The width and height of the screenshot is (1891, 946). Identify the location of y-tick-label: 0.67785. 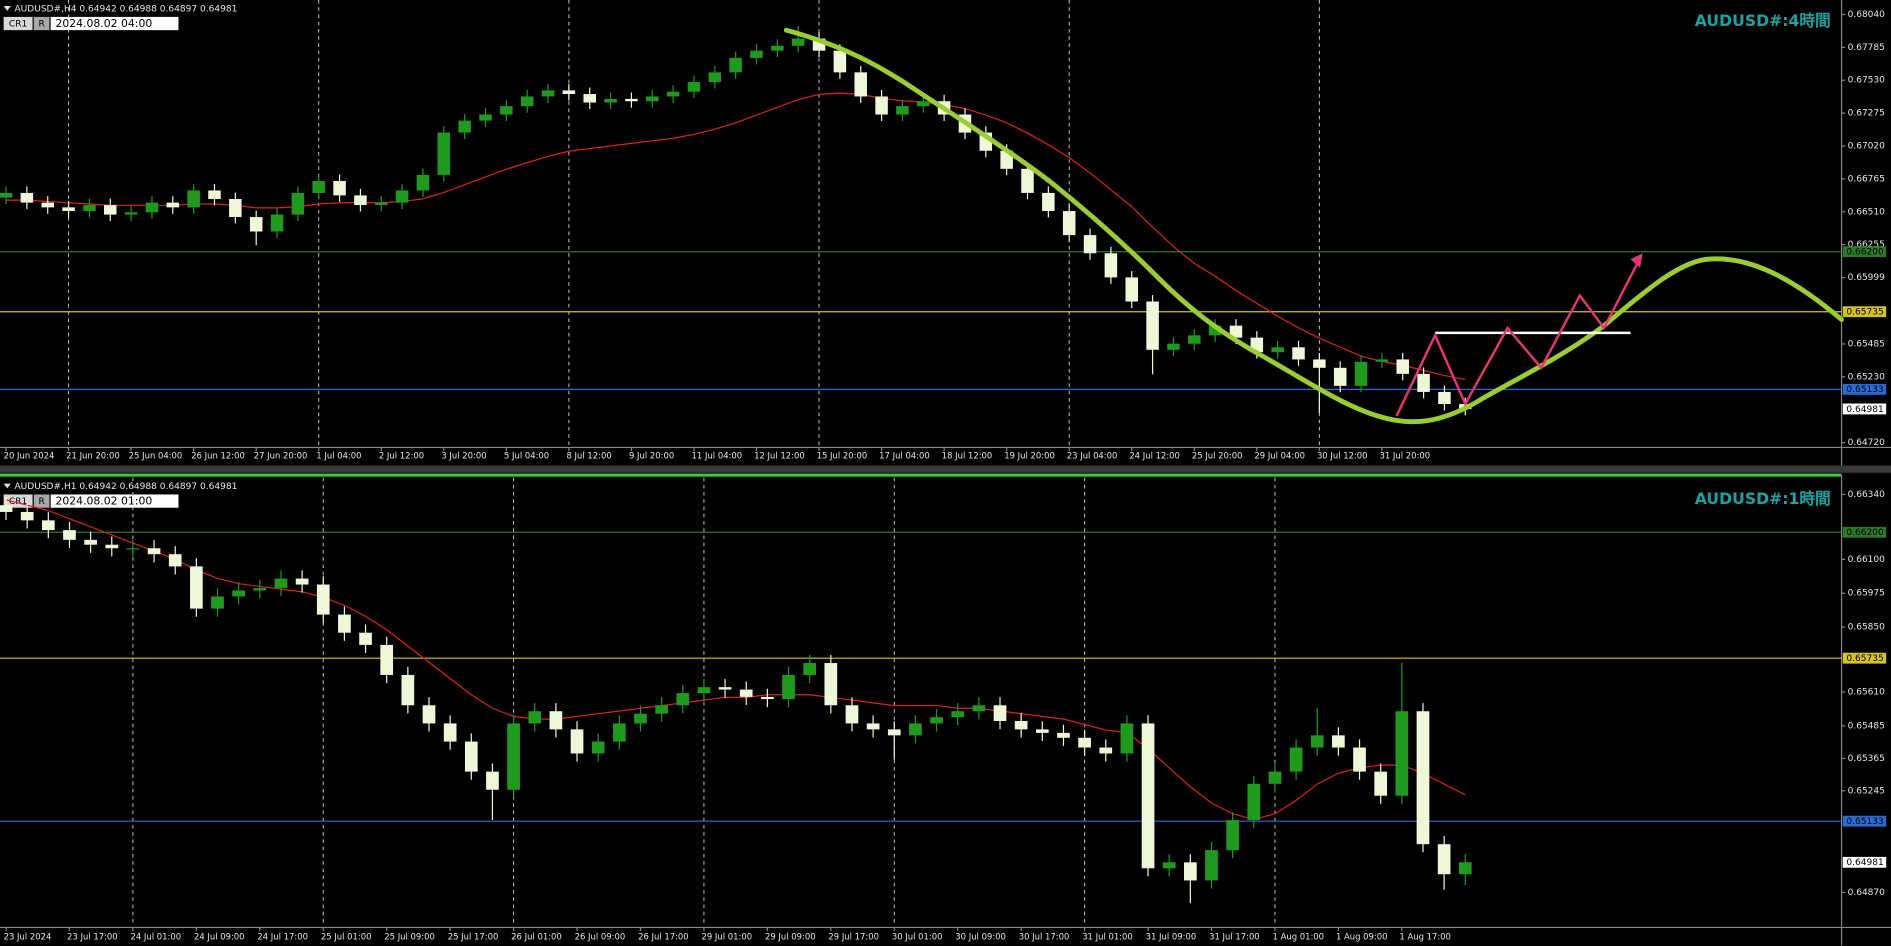
(1866, 48).